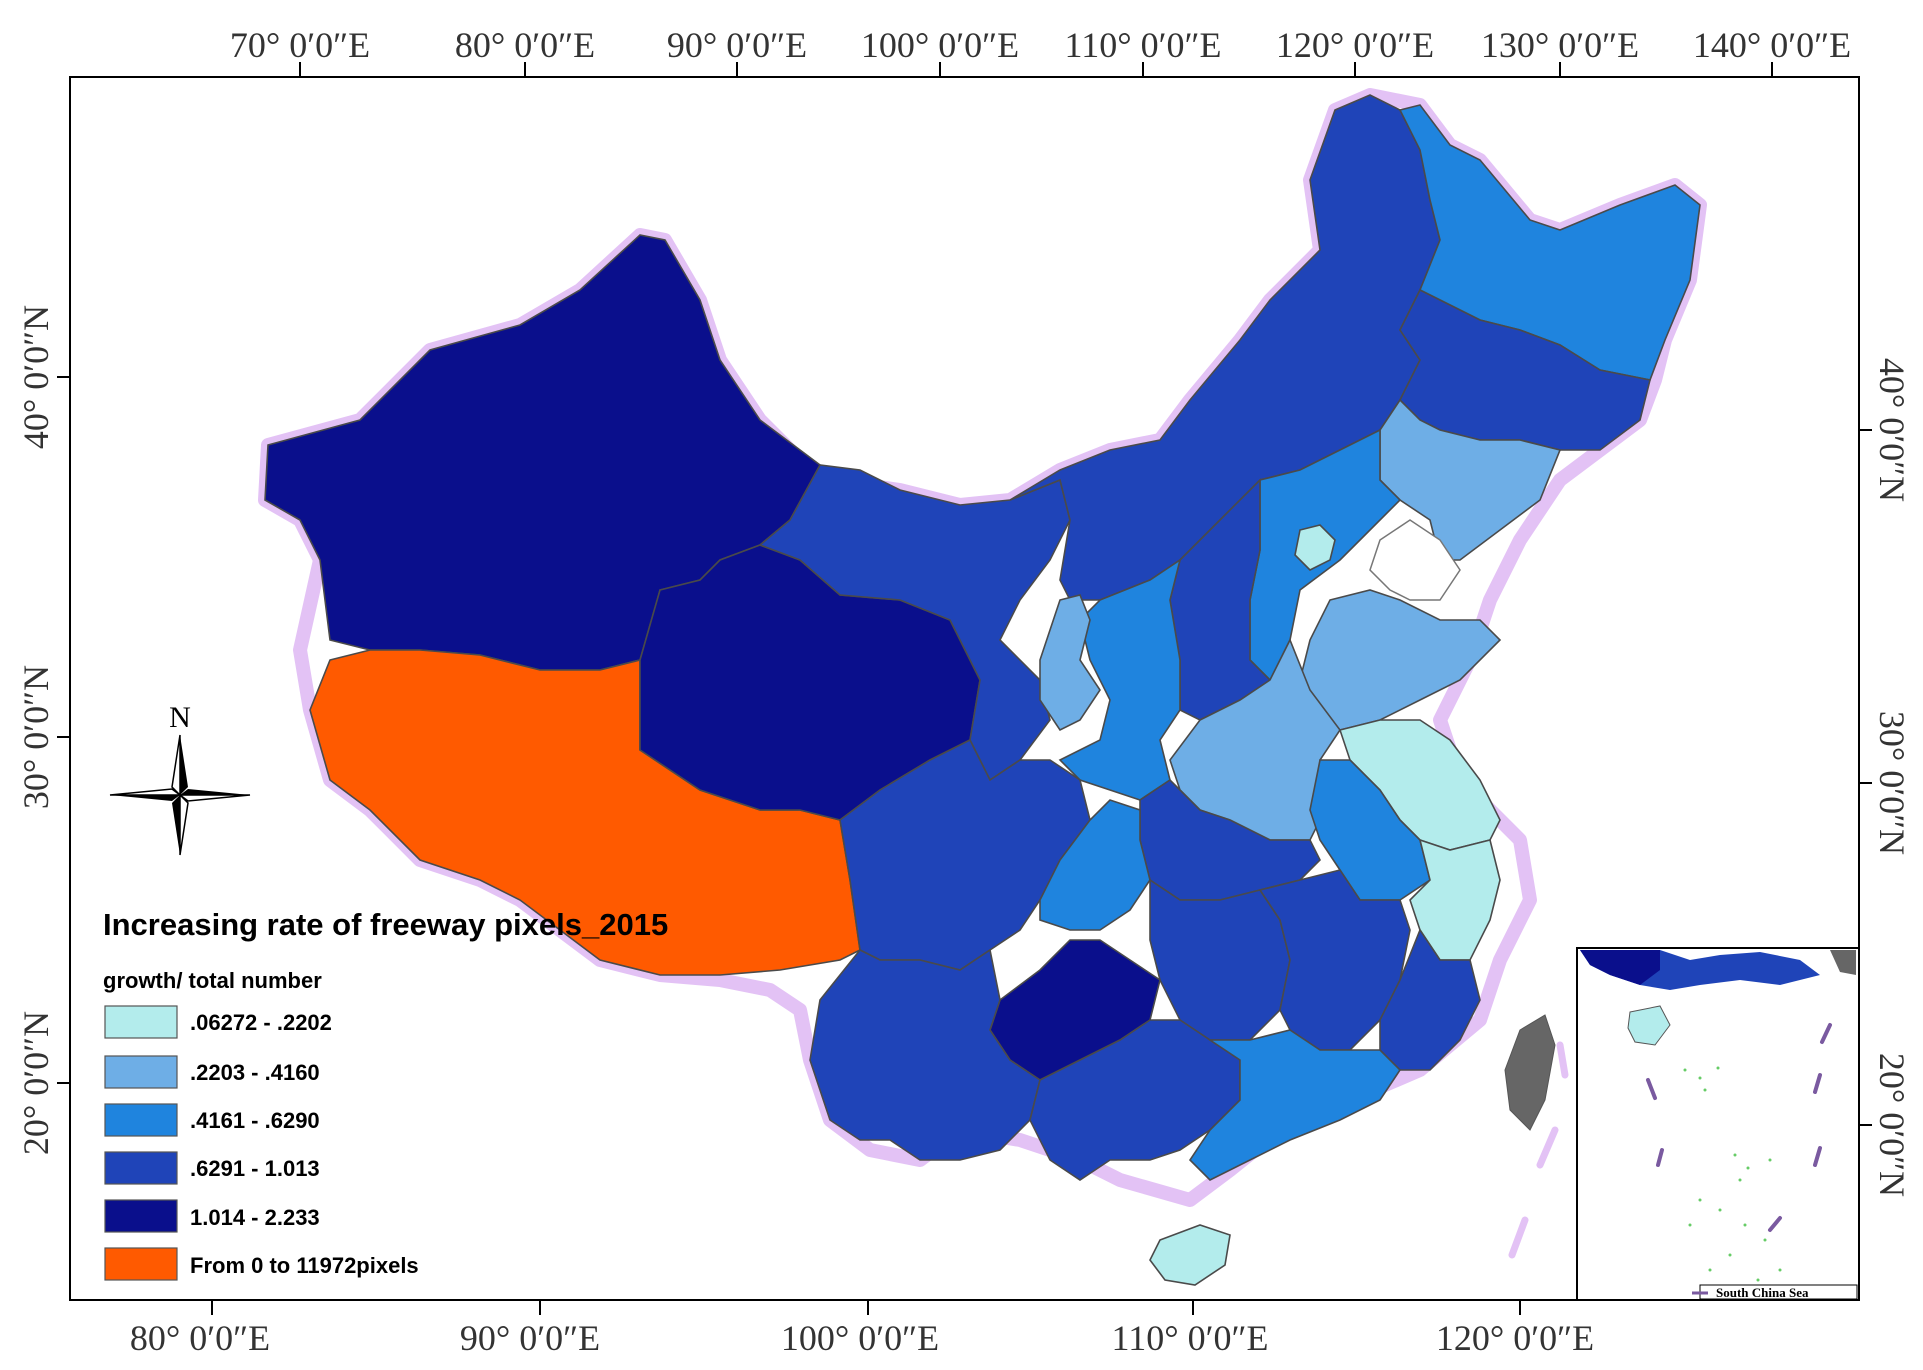  I want to click on legend-title: Increasing rate of freeway pixels_2015, so click(385, 924).